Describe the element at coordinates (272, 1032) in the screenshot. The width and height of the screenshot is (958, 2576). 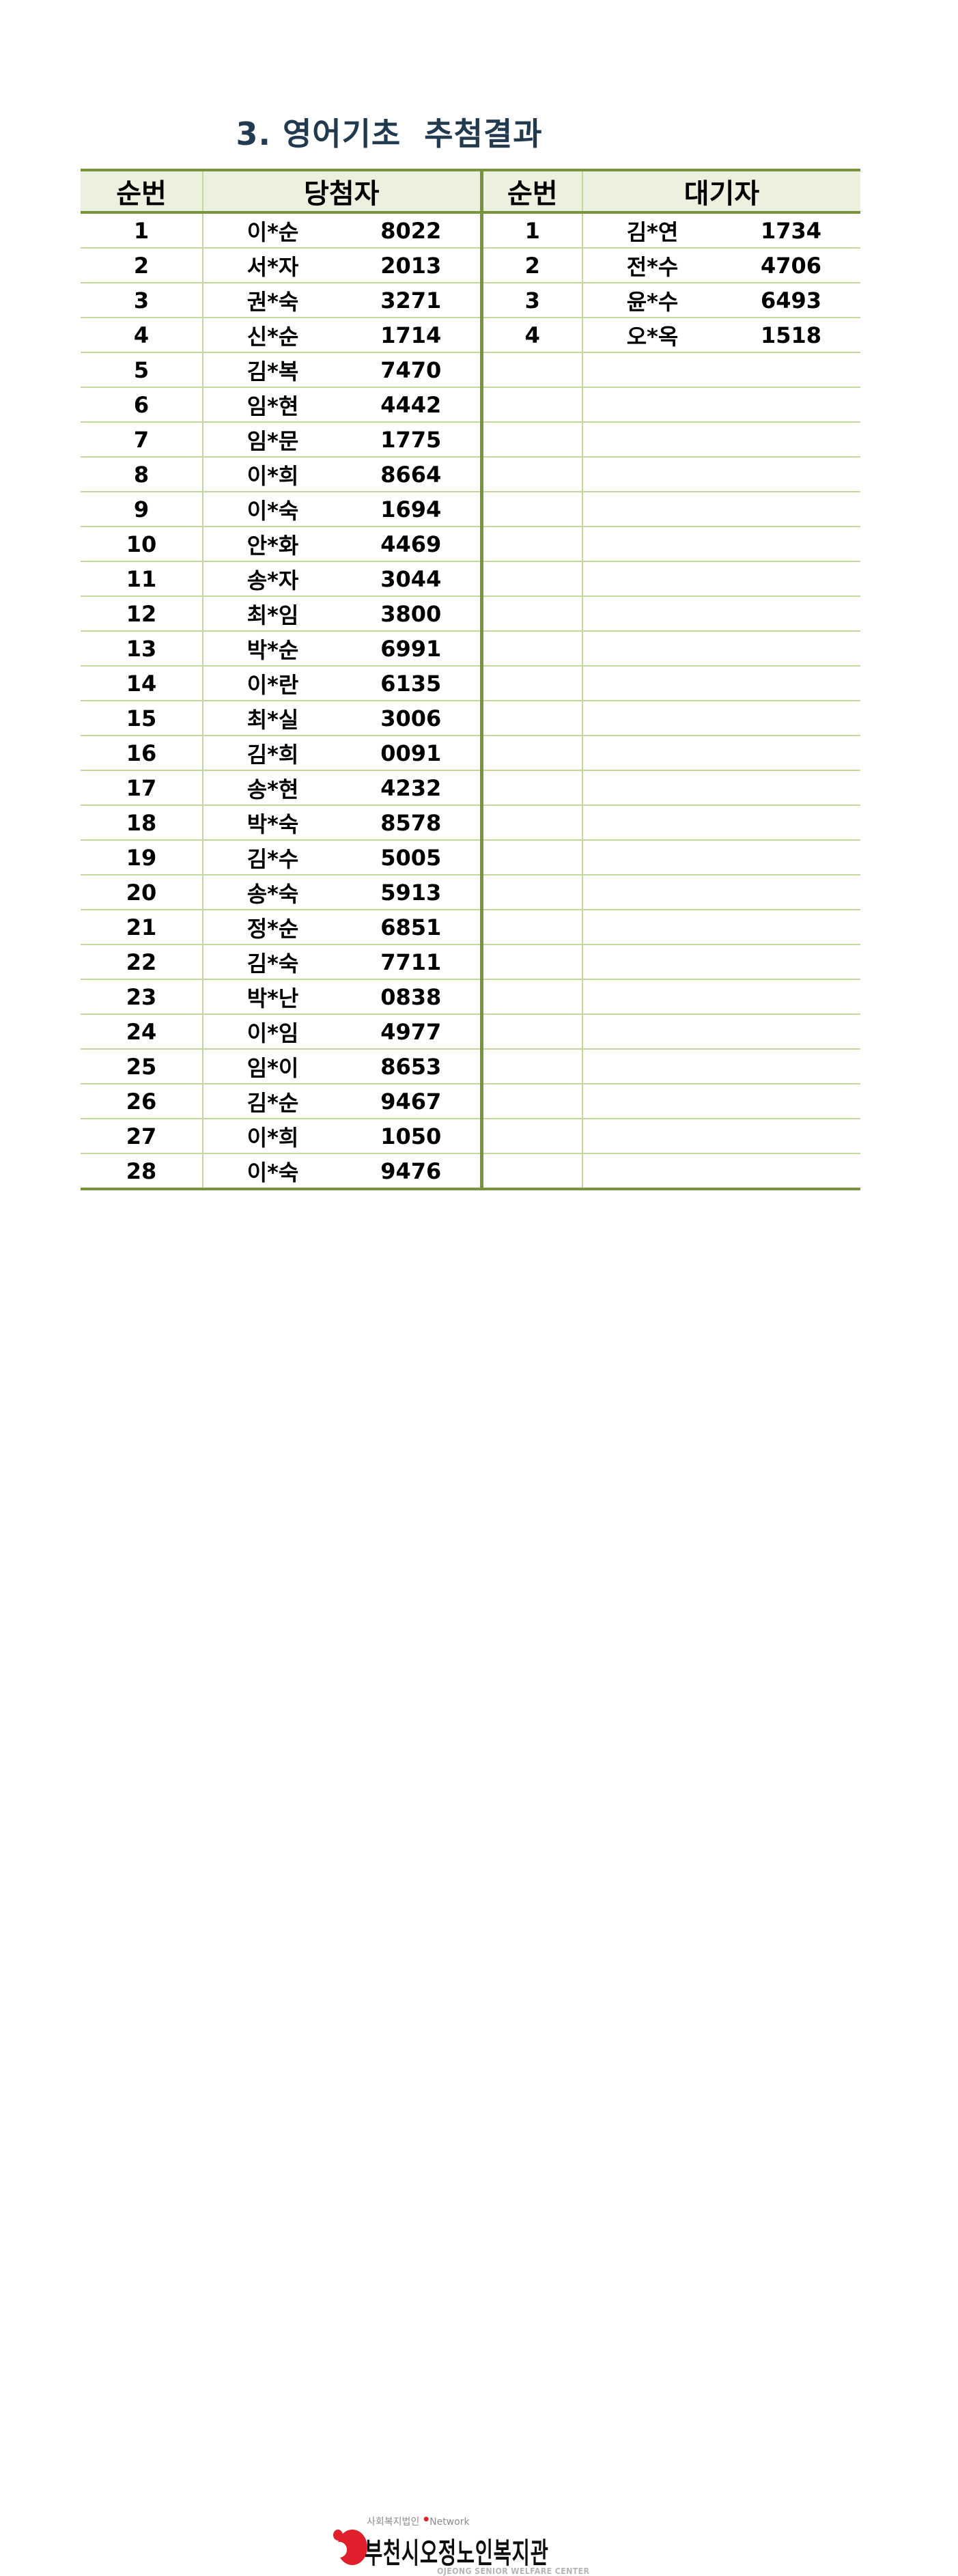
I see `winner-name-cell: 이*임` at that location.